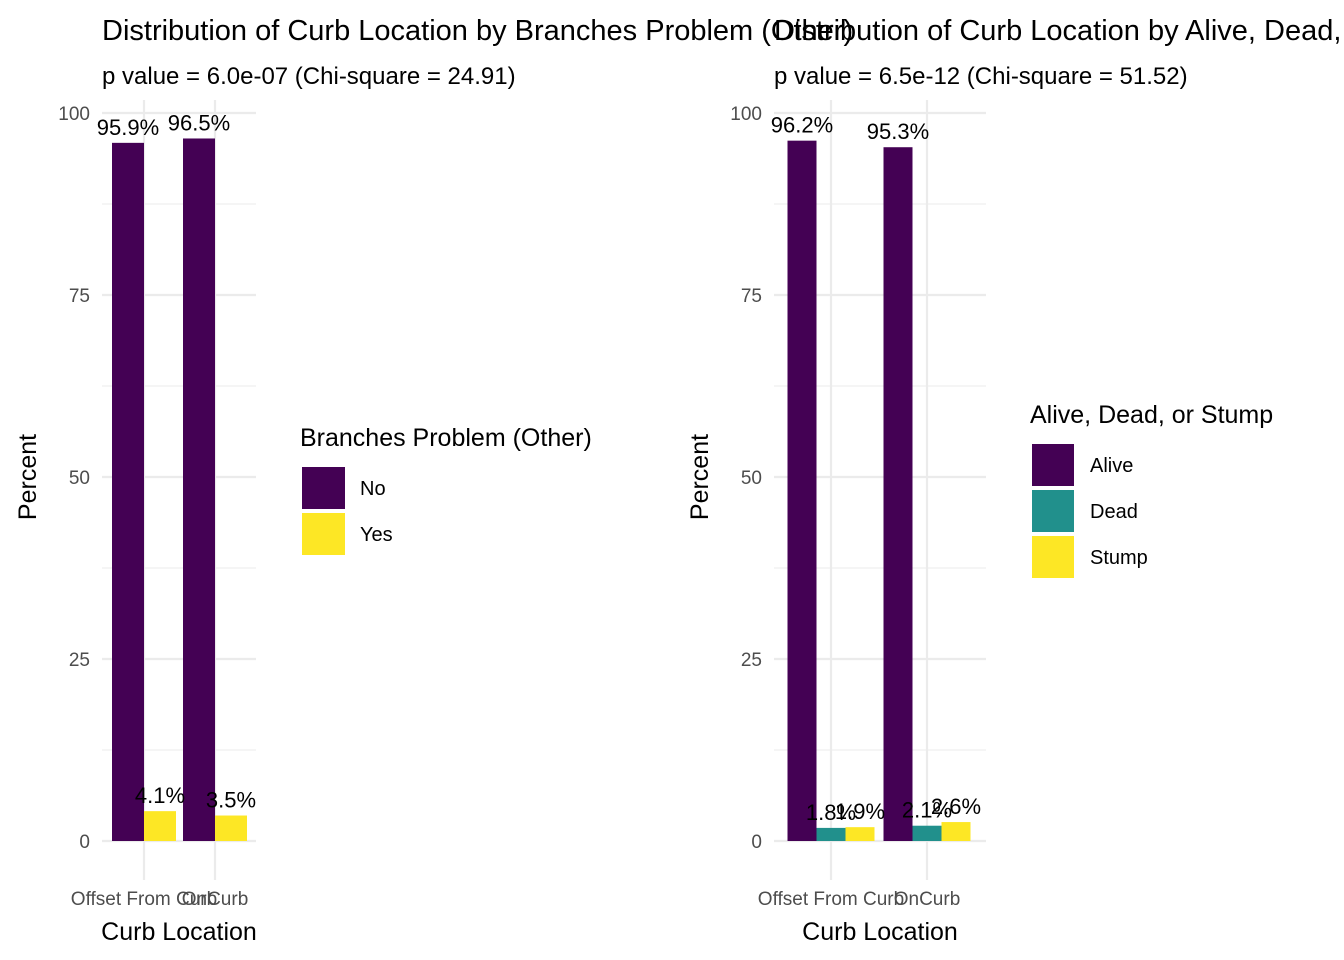 The height and width of the screenshot is (960, 1344). Describe the element at coordinates (231, 800) in the screenshot. I see `bar-data-label: 3.5%` at that location.